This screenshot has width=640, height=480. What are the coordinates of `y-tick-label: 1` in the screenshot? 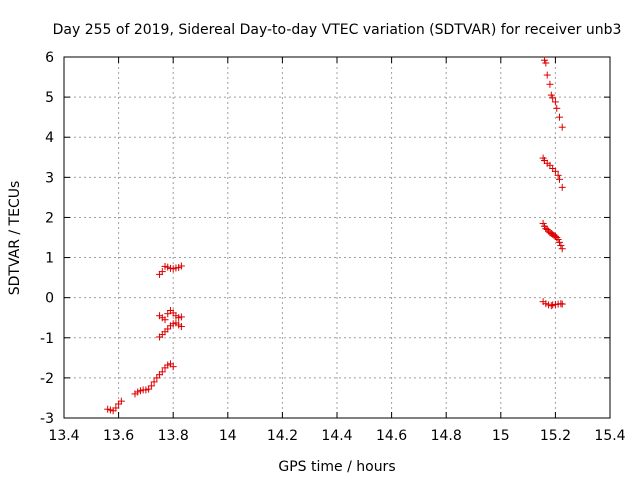 It's located at (49, 259).